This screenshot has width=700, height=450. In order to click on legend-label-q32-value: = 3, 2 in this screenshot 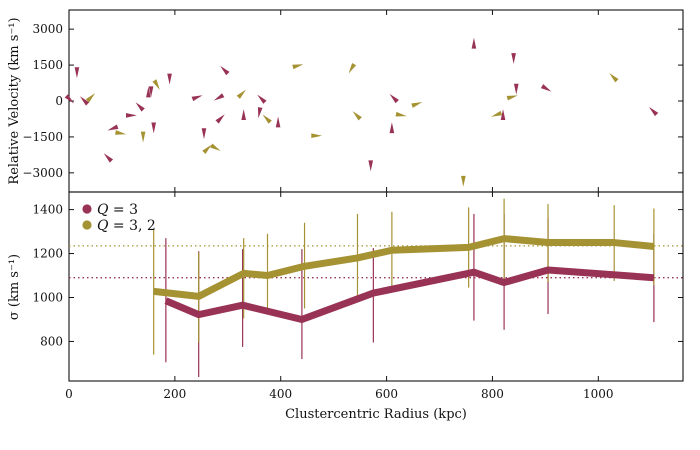, I will do `click(131, 226)`.